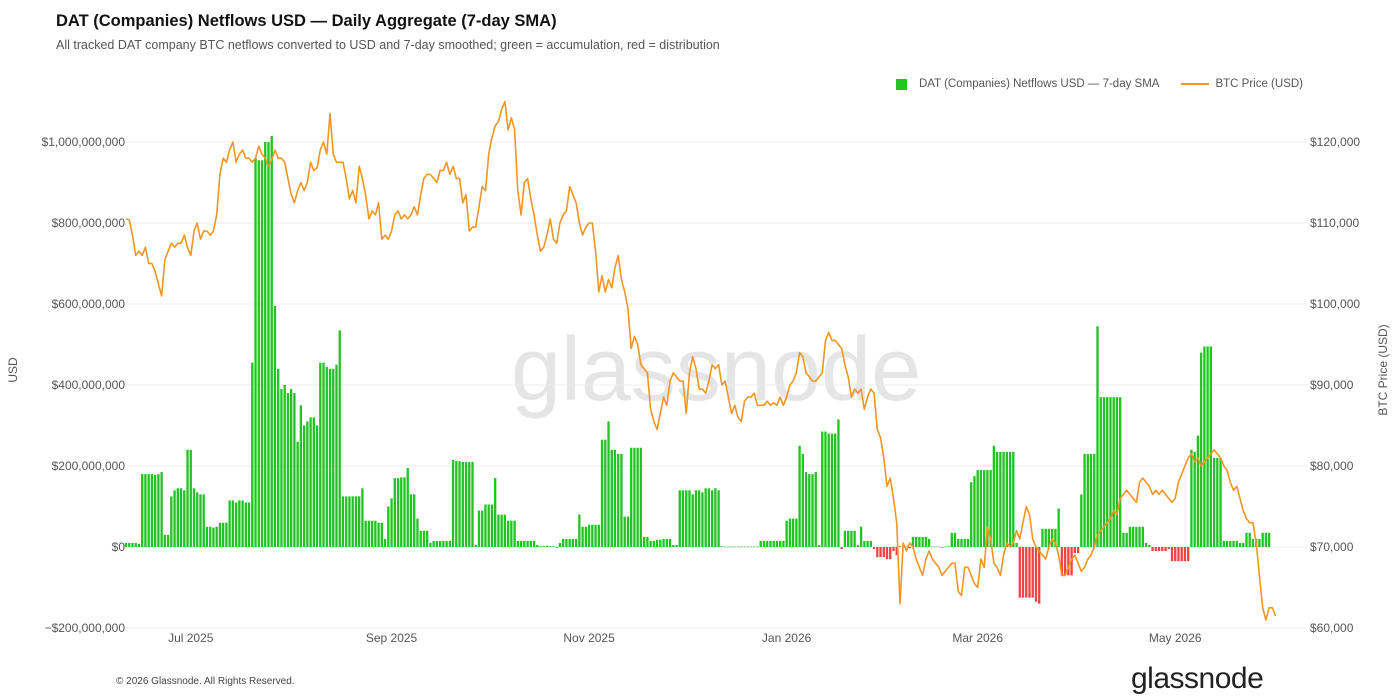 This screenshot has height=700, width=1400. What do you see at coordinates (901, 84) in the screenshot?
I see `legend-bar-swatch` at bounding box center [901, 84].